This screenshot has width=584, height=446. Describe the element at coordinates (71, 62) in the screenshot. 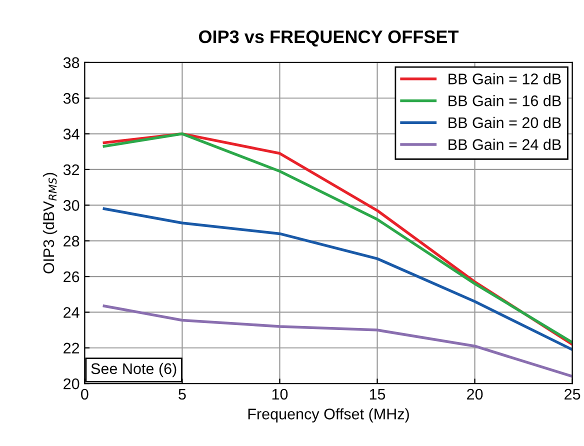

I see `y-tick-label: 38` at that location.